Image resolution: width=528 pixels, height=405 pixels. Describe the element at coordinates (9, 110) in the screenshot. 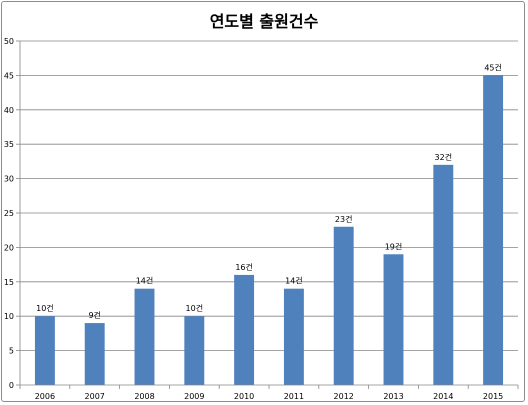

I see `y-tick-label: 40` at that location.